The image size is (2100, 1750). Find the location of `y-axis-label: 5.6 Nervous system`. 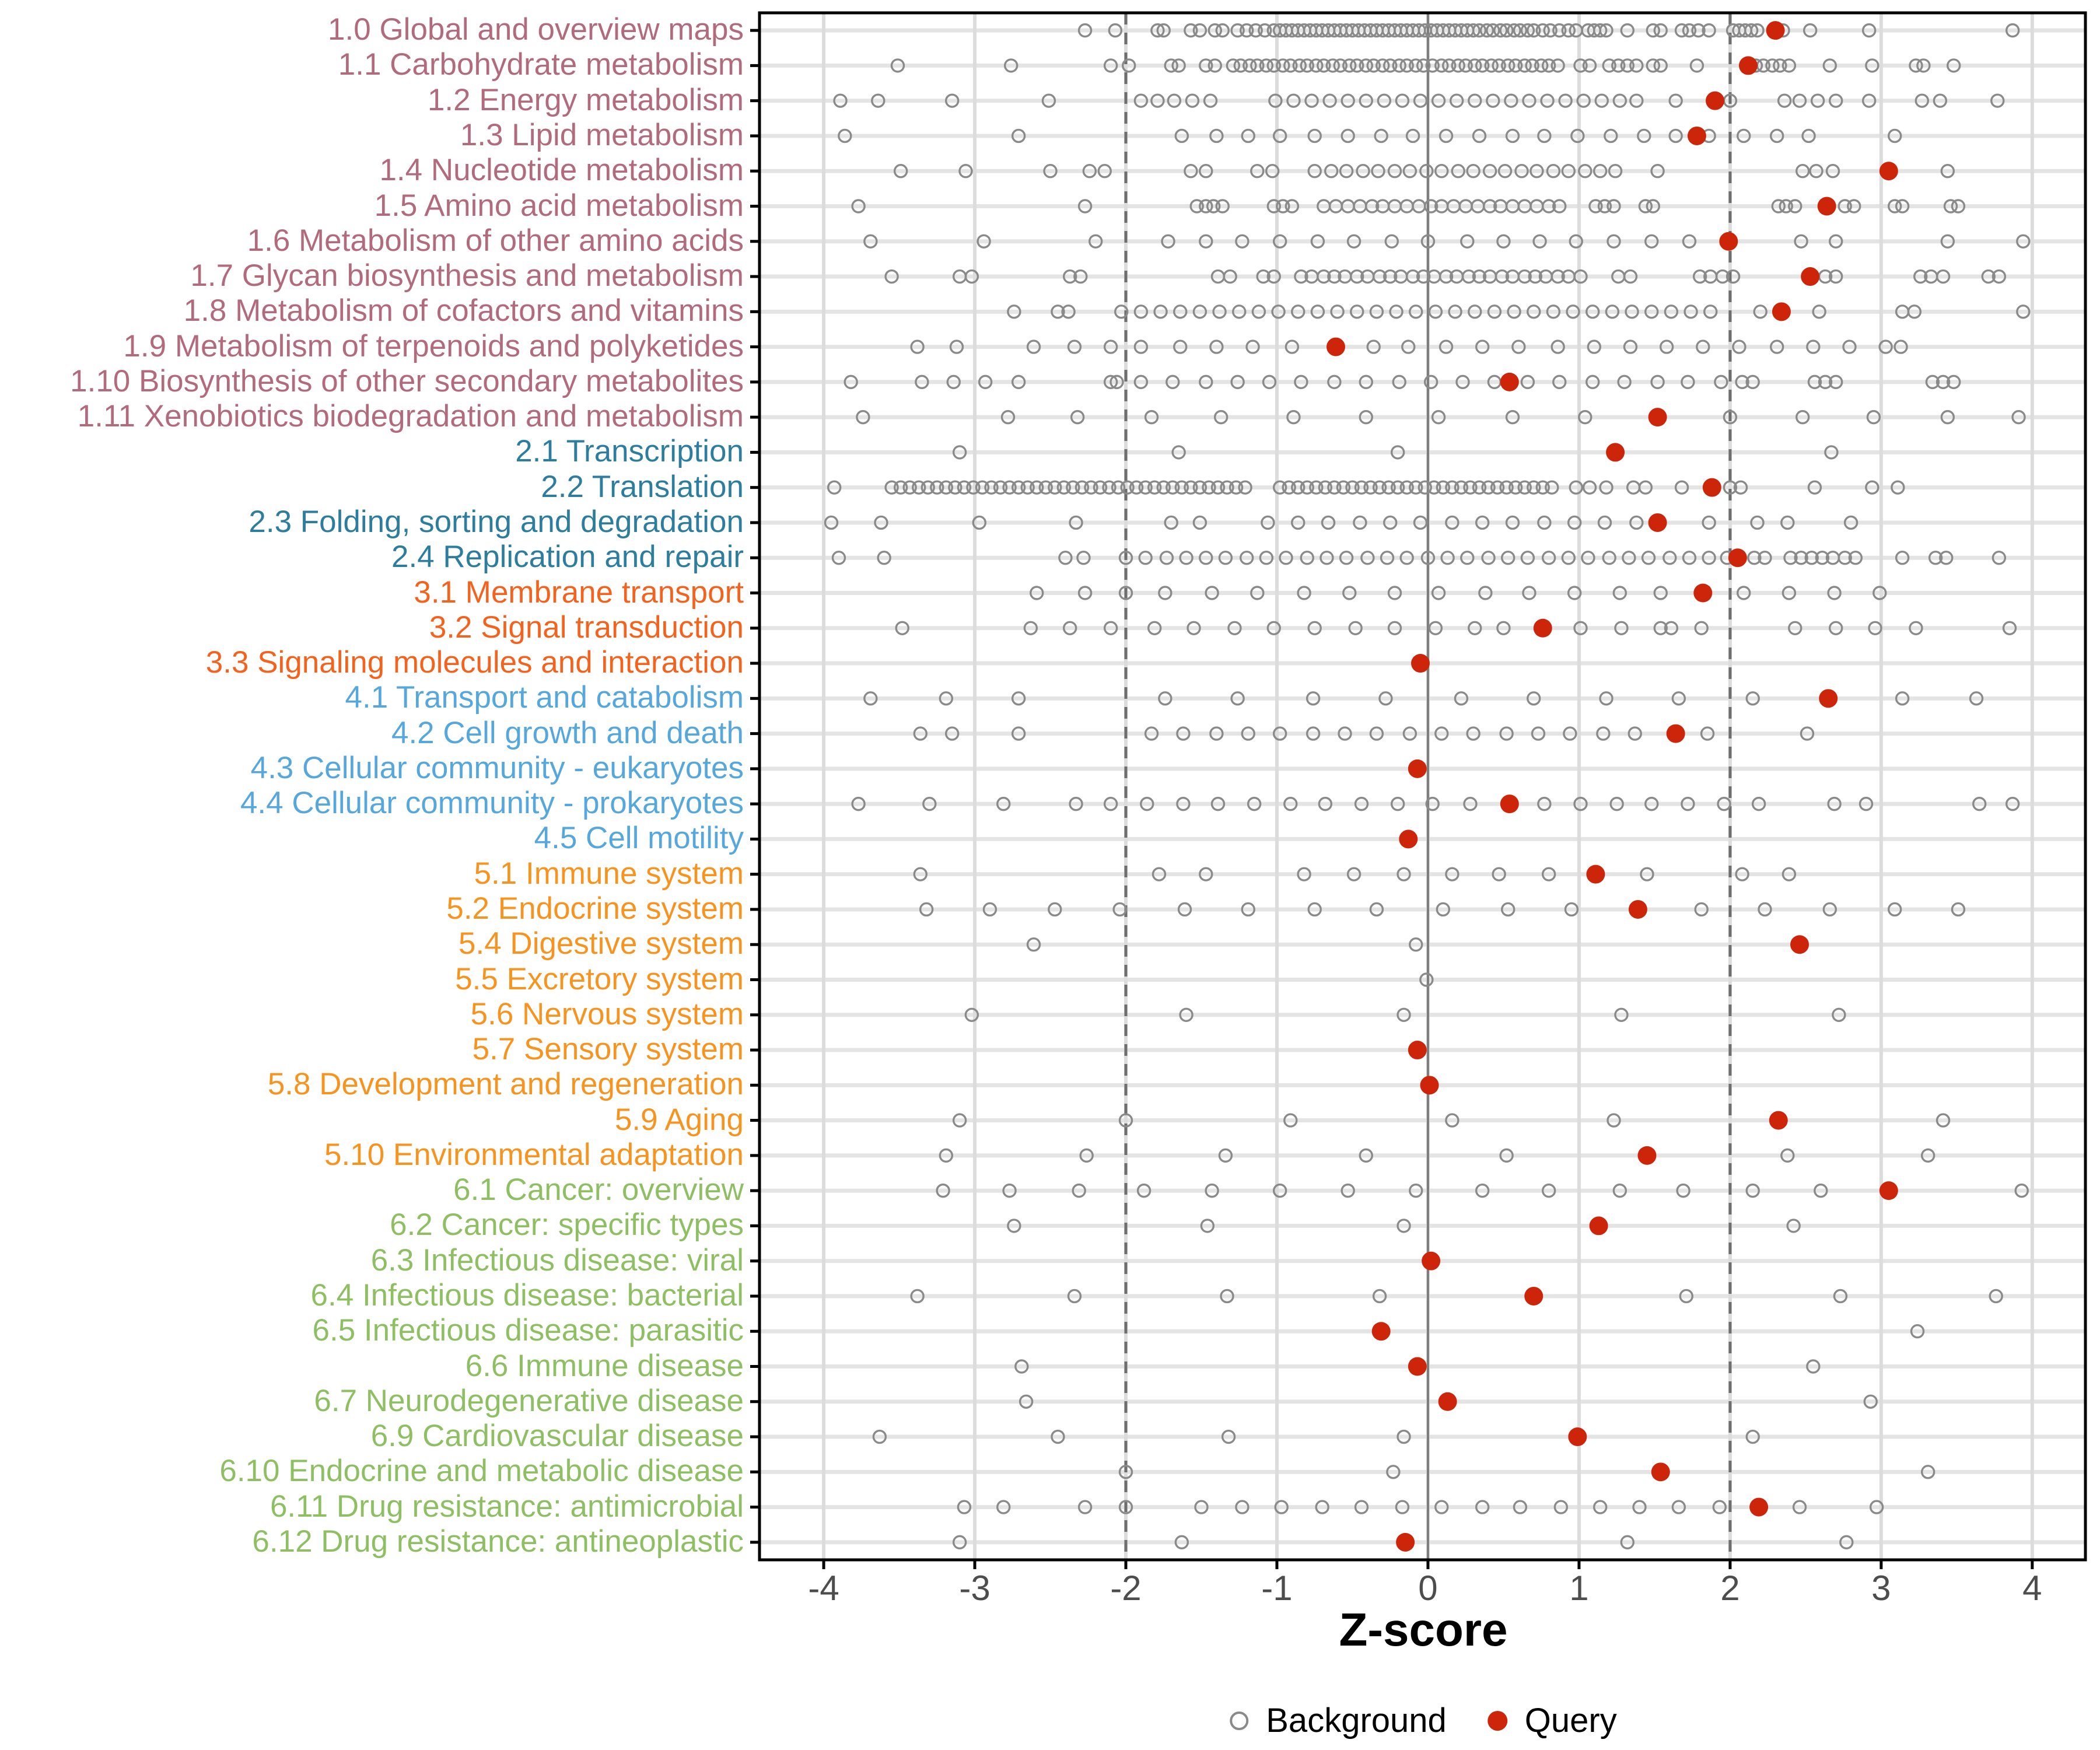

y-axis-label: 5.6 Nervous system is located at coordinates (607, 1013).